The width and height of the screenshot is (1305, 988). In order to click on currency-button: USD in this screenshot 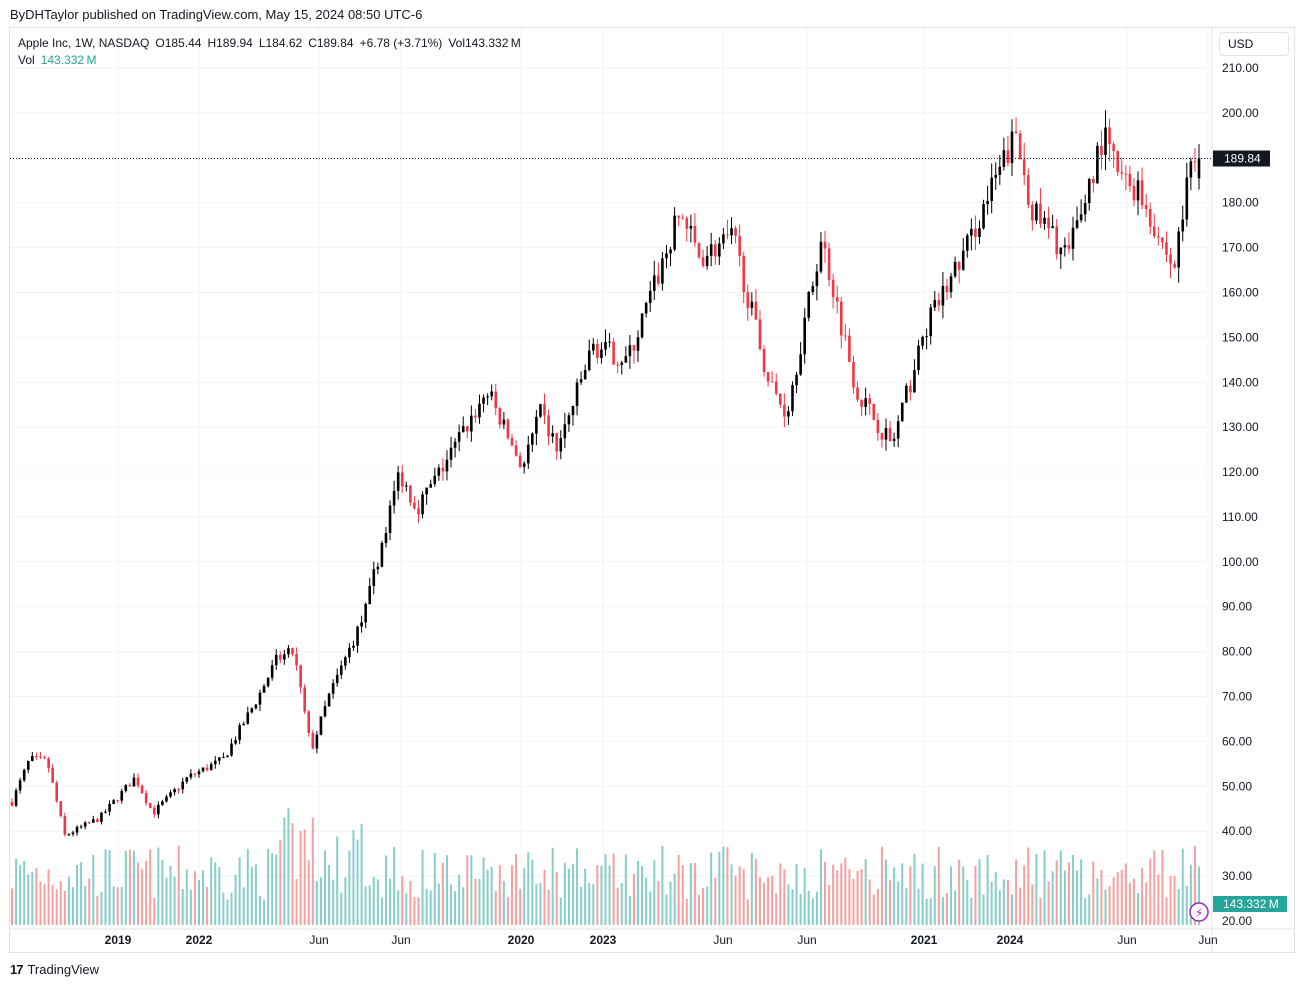, I will do `click(1254, 44)`.